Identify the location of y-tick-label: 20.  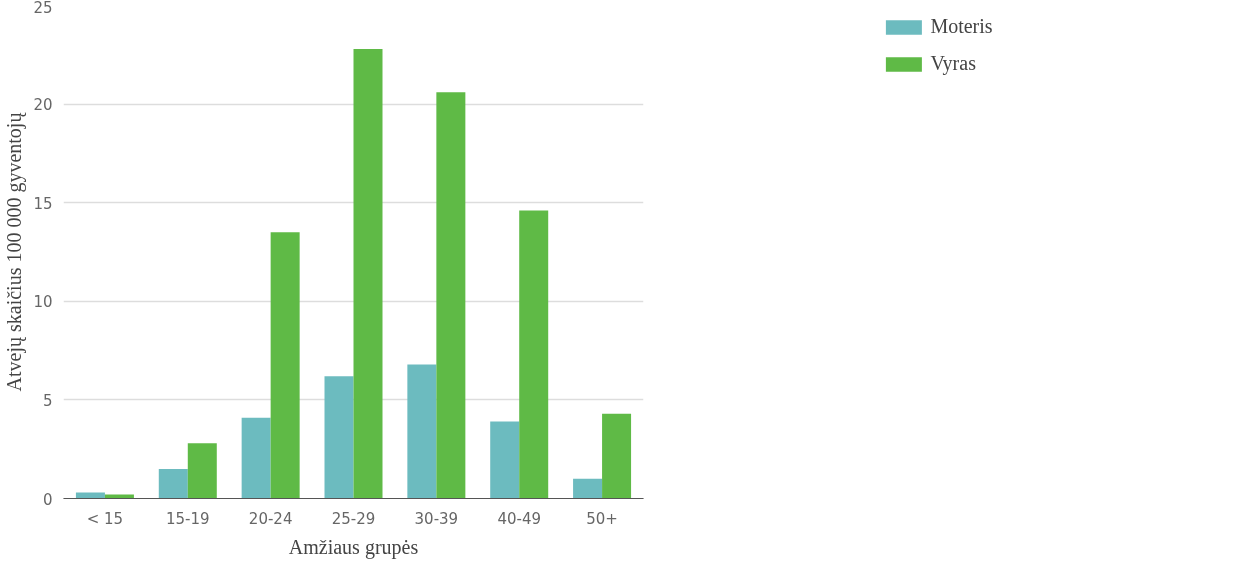
(43, 105).